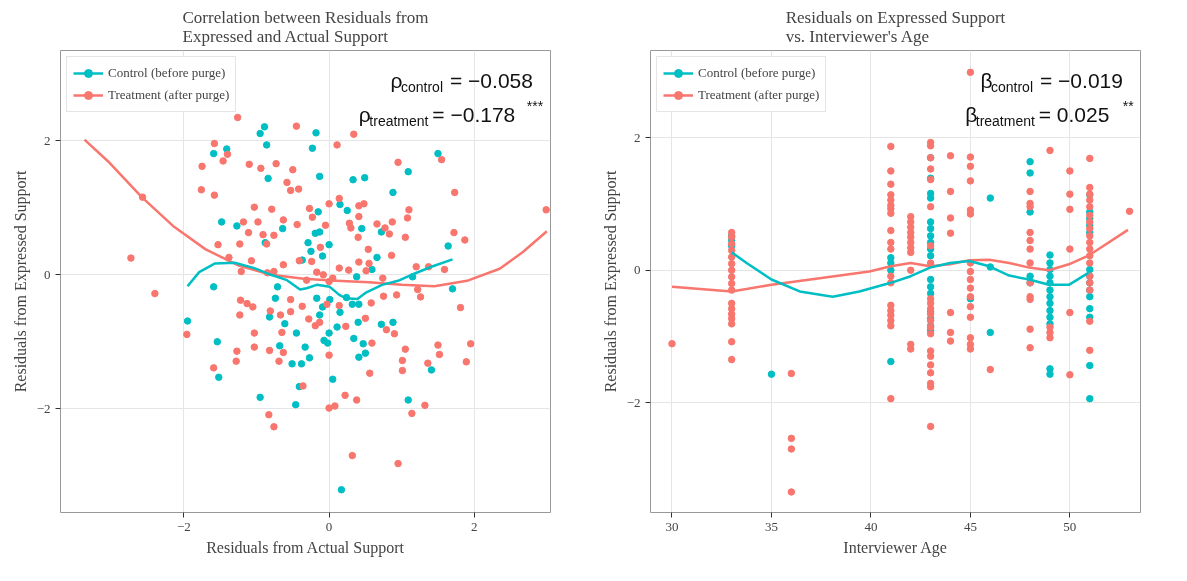  I want to click on chart-title: Correlation between Residuals from Expressed and Actual Support, so click(305, 26).